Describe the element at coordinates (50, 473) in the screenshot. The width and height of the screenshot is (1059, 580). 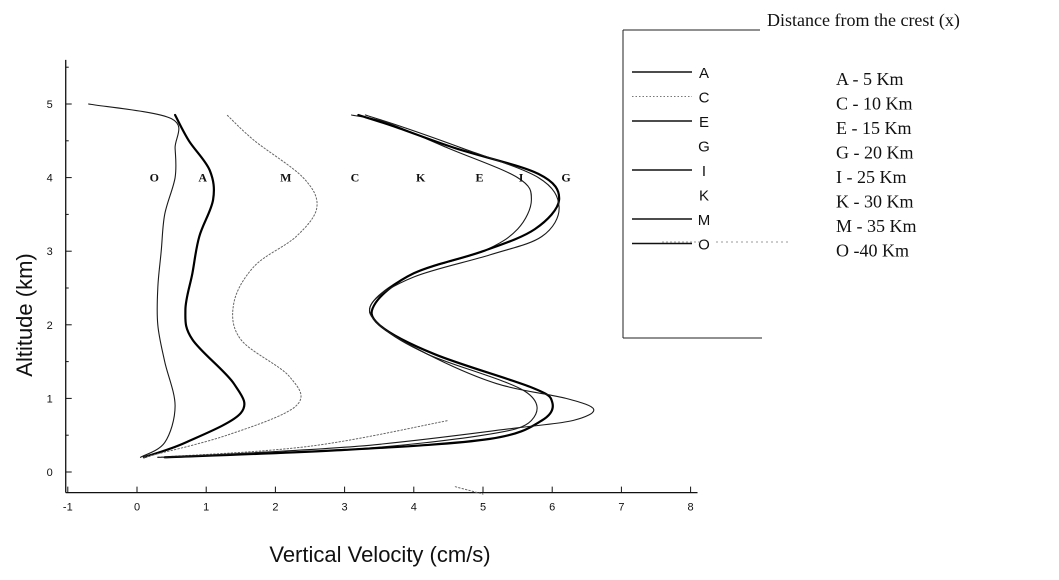
I see `y-tick-label: 0` at that location.